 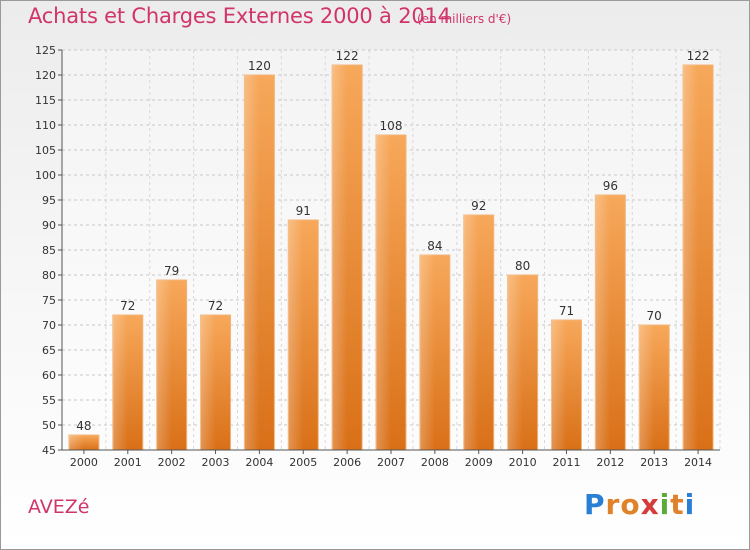 What do you see at coordinates (391, 462) in the screenshot?
I see `x-tick-label: 2007` at bounding box center [391, 462].